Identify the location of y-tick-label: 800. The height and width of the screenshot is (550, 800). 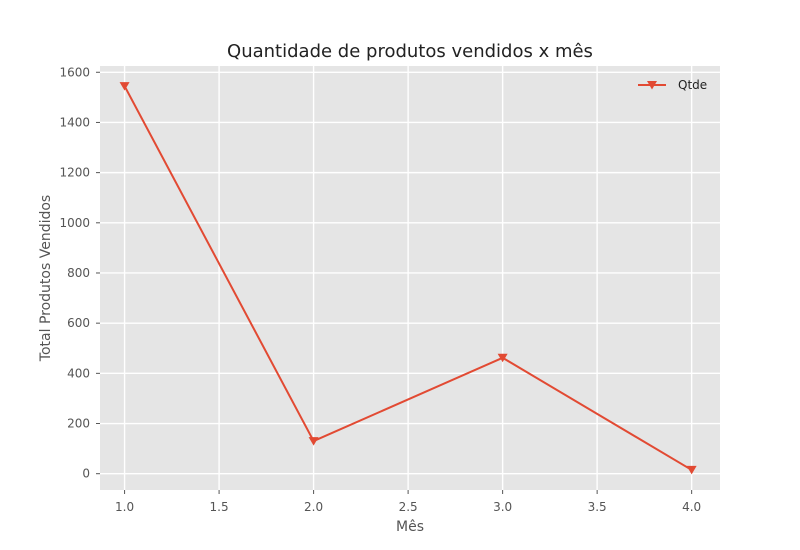
(78, 273).